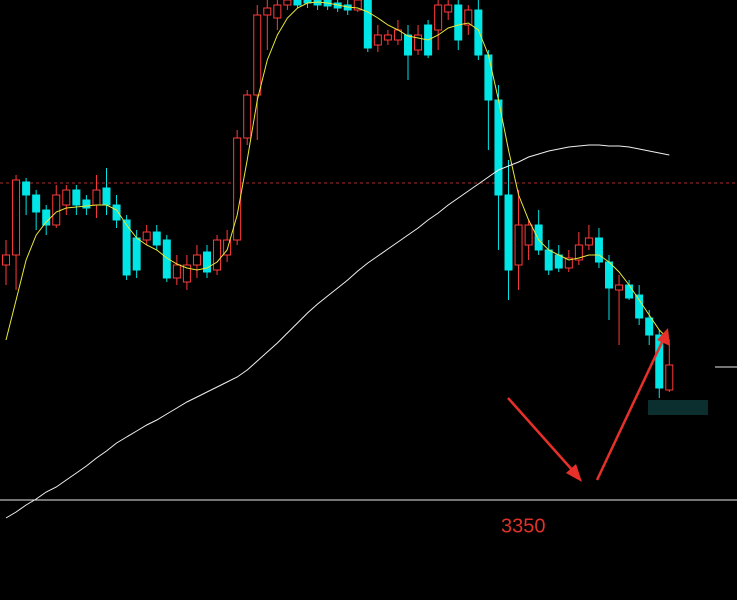 The width and height of the screenshot is (737, 600). What do you see at coordinates (678, 407) in the screenshot?
I see `blurred-label` at bounding box center [678, 407].